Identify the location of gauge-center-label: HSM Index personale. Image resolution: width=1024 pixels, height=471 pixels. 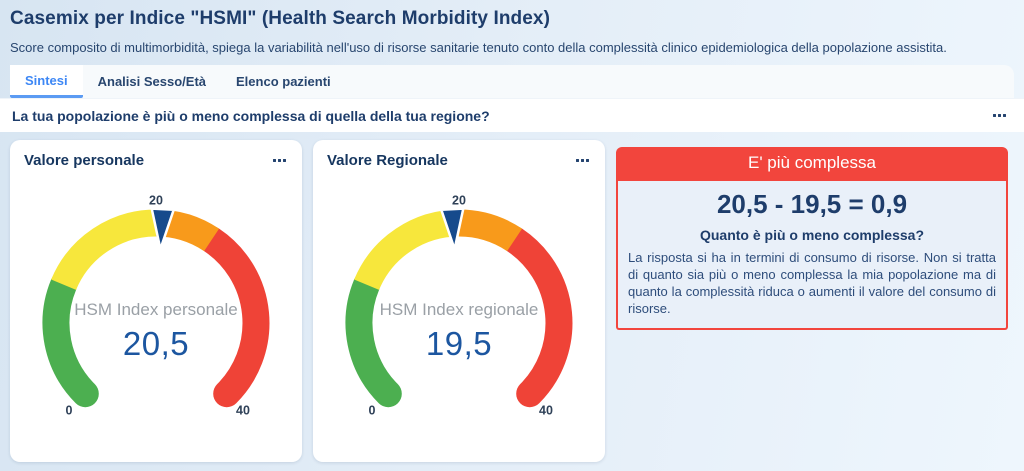
(155, 309).